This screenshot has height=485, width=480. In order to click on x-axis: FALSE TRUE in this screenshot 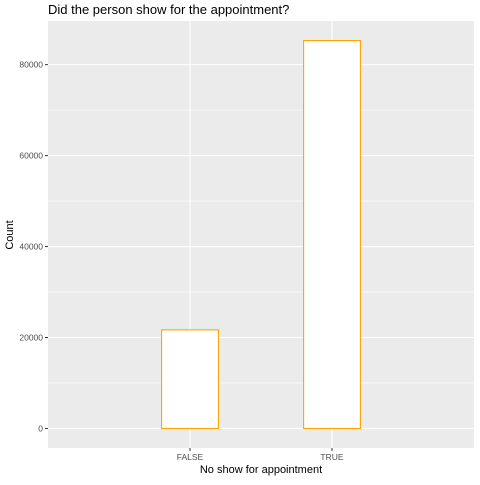, I will do `click(260, 455)`.